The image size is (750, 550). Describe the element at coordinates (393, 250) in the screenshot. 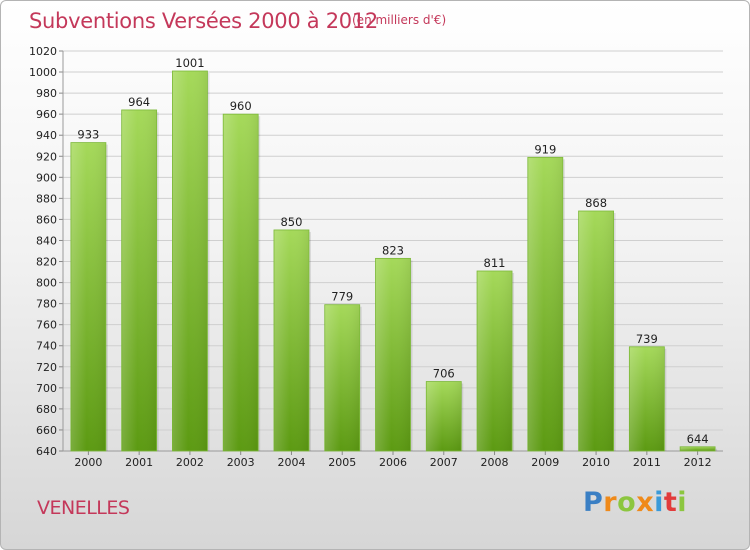

I see `value-label-2006: 823` at that location.